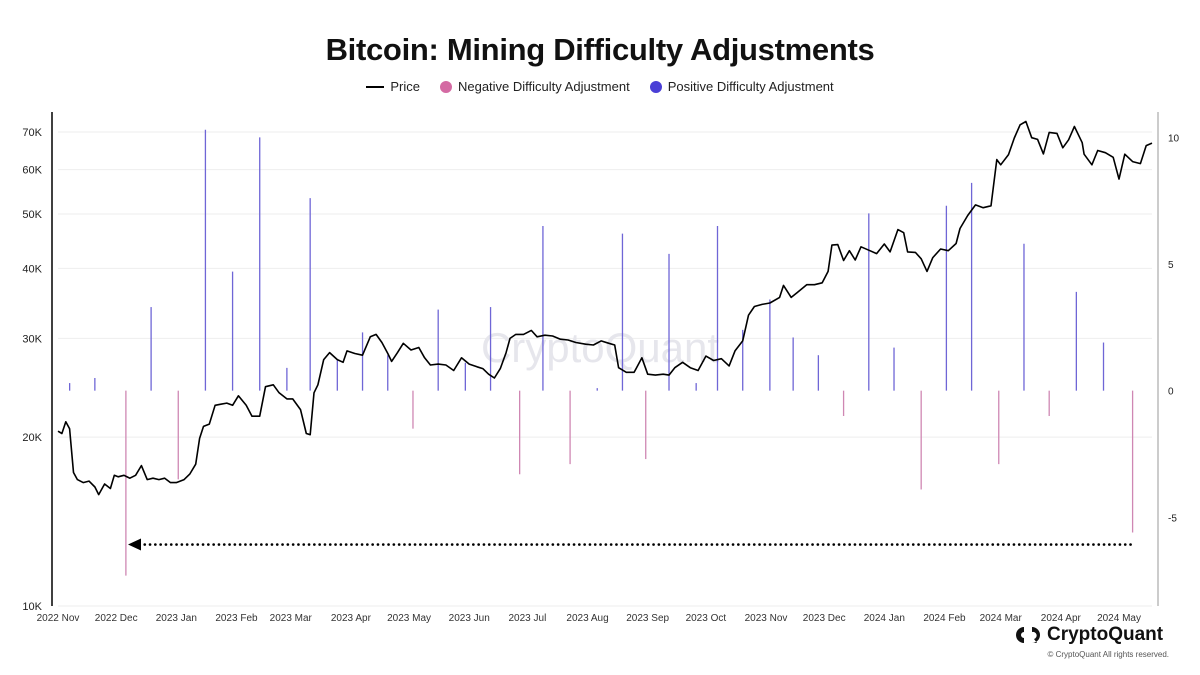  What do you see at coordinates (706, 618) in the screenshot?
I see `x-tick-label: 2023 Oct` at bounding box center [706, 618].